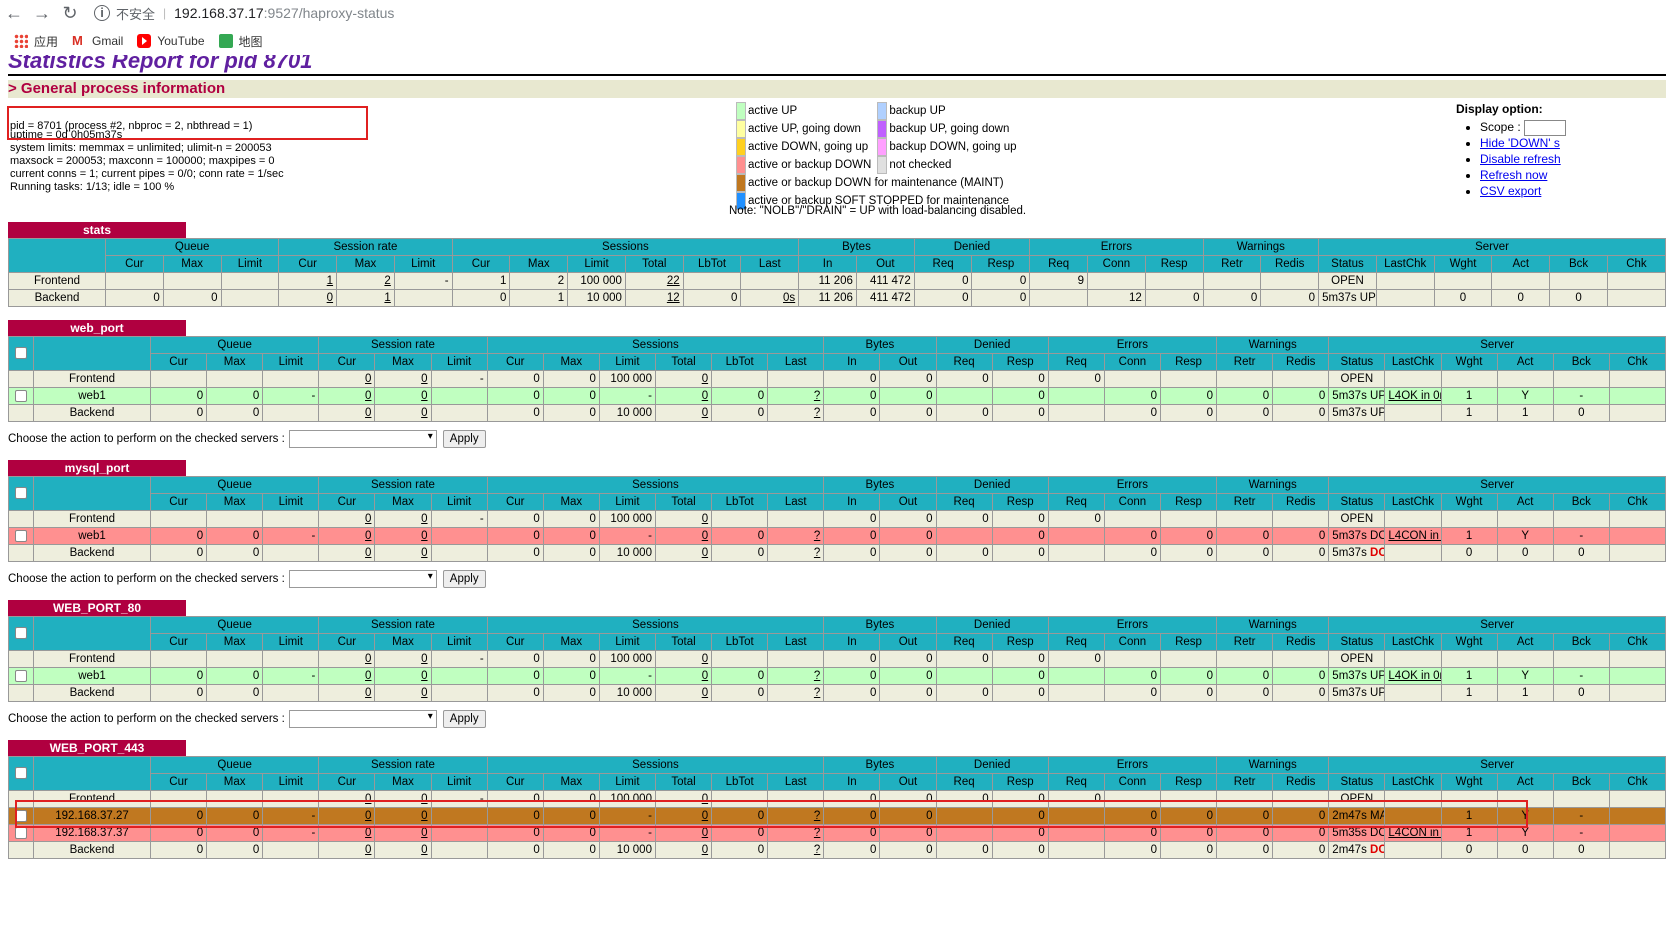 Image resolution: width=1666 pixels, height=930 pixels. I want to click on csv-export-link: CSV export, so click(1511, 191).